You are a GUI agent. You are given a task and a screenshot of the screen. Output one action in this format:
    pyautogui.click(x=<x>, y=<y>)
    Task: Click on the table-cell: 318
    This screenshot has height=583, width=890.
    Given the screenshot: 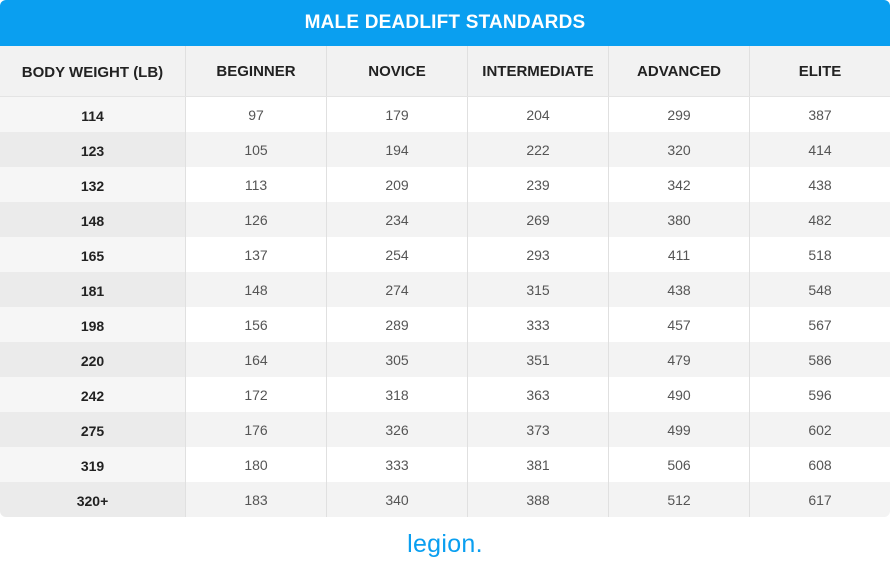 What is the action you would take?
    pyautogui.click(x=396, y=394)
    